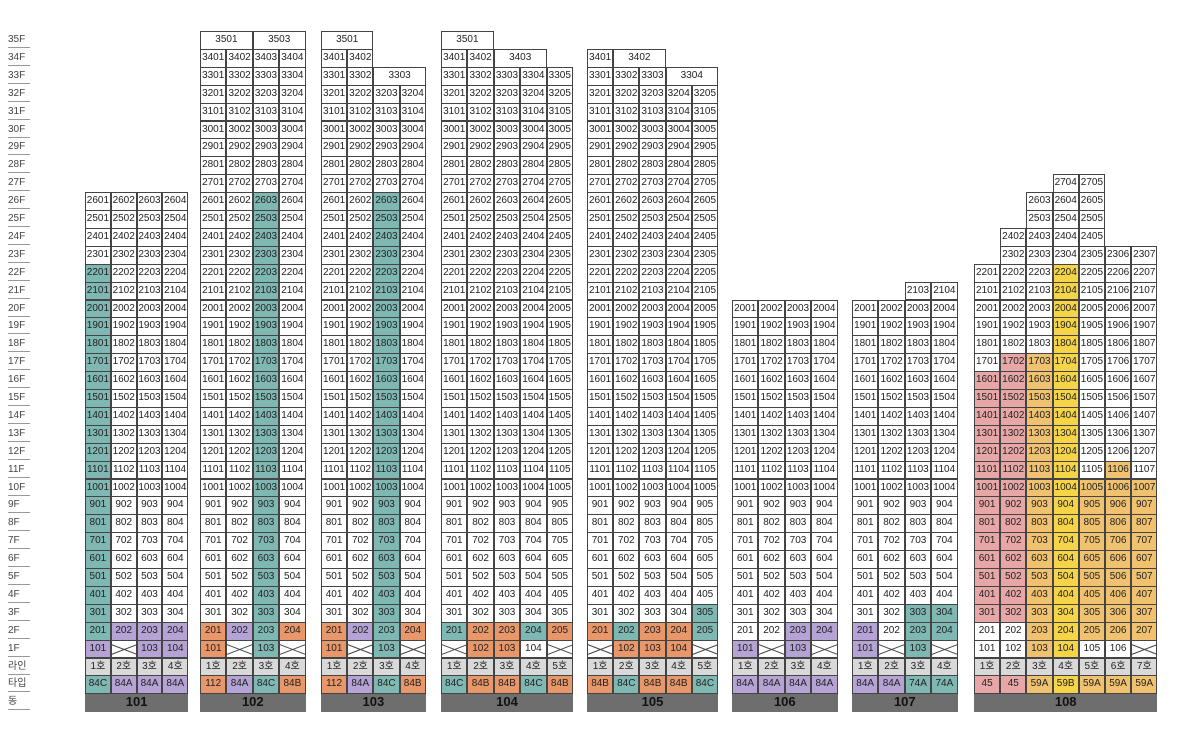  I want to click on unit-cell: 2405, so click(704, 237).